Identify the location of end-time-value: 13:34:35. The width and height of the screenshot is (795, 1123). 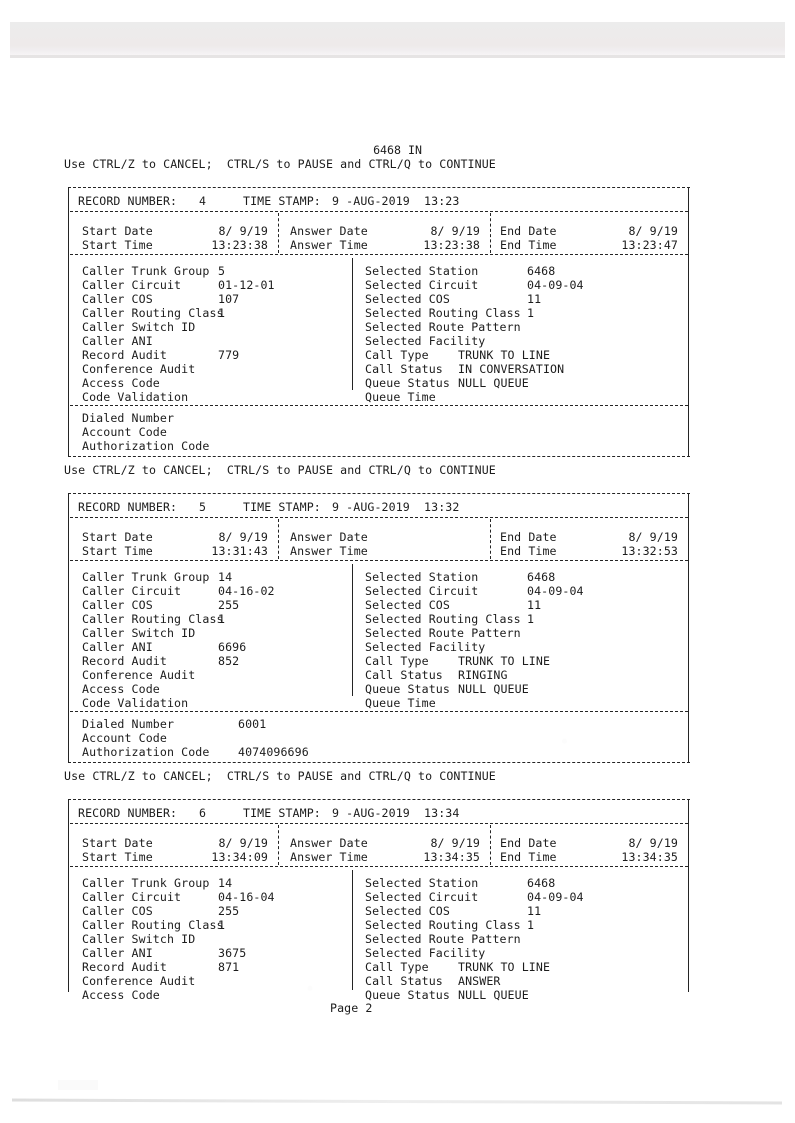
(649, 857).